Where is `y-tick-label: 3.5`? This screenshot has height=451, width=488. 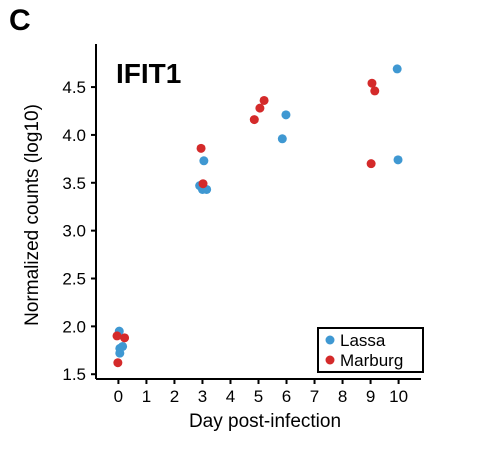 y-tick-label: 3.5 is located at coordinates (74, 183).